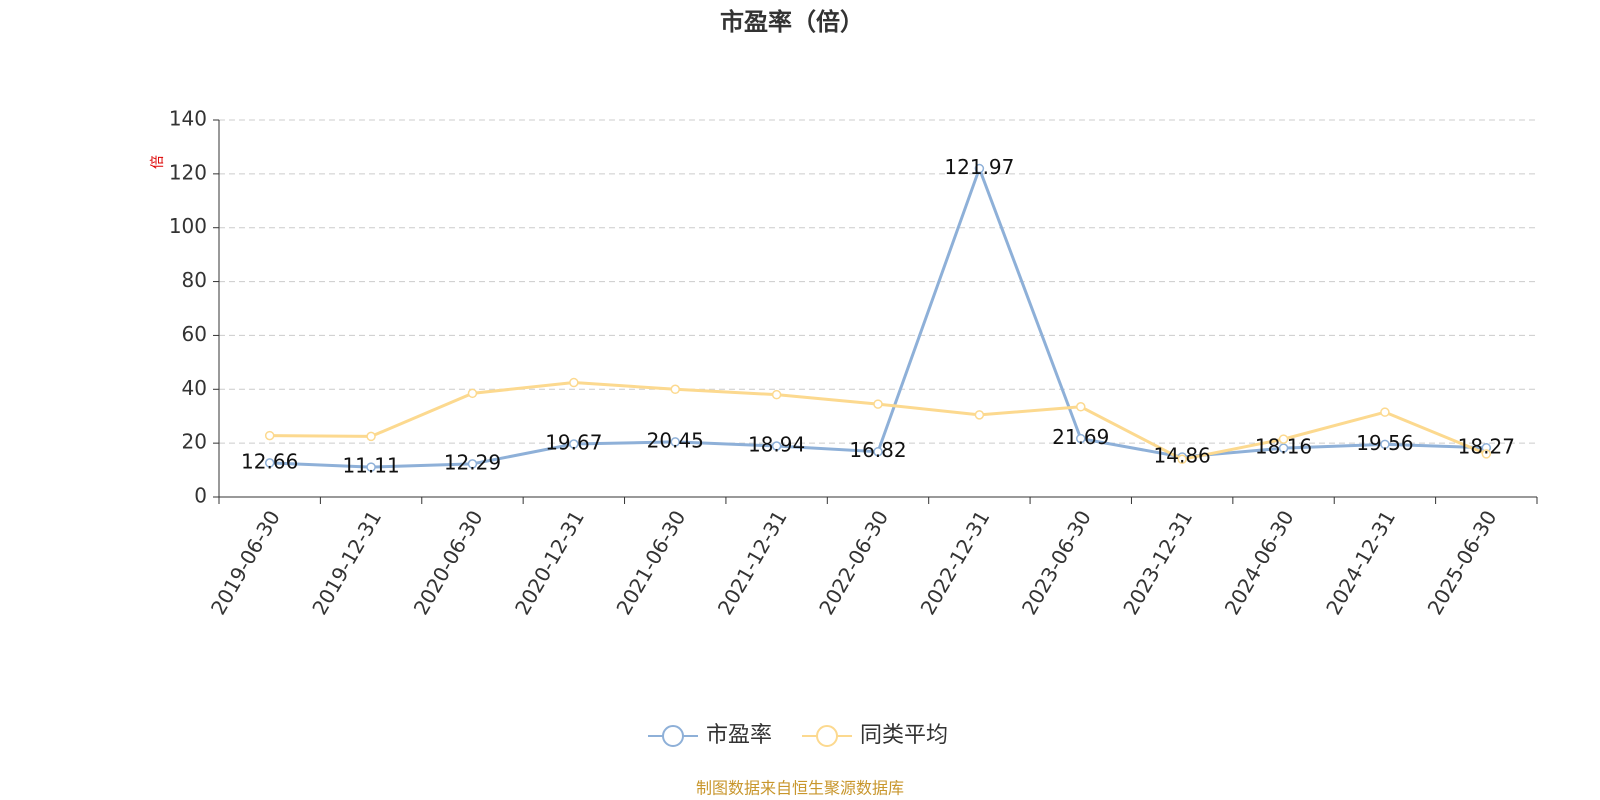 The width and height of the screenshot is (1600, 800). I want to click on data-label: 18.16, so click(1283, 447).